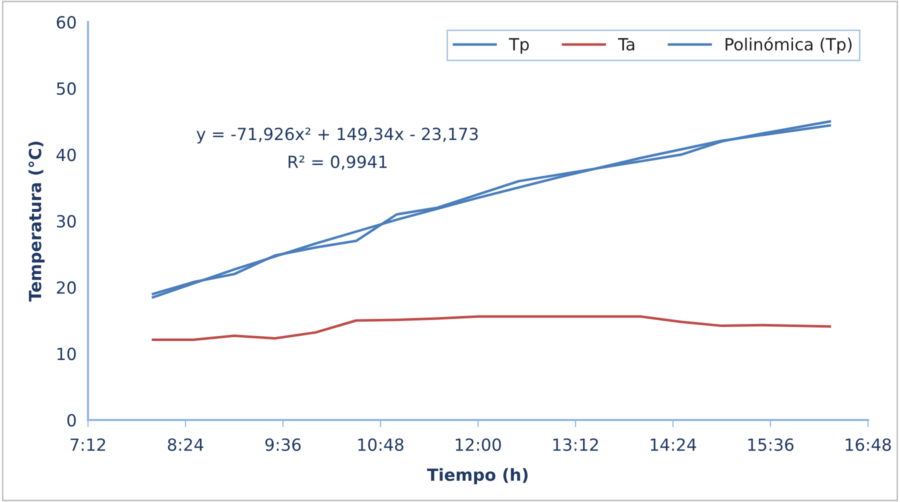  Describe the element at coordinates (66, 221) in the screenshot. I see `y-tick-label: 30` at that location.